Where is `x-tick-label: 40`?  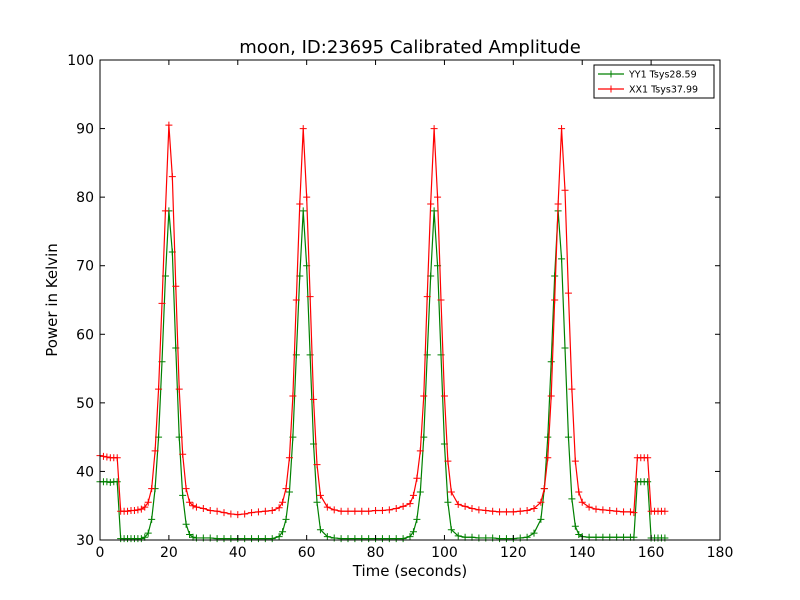
x-tick-label: 40 is located at coordinates (238, 553).